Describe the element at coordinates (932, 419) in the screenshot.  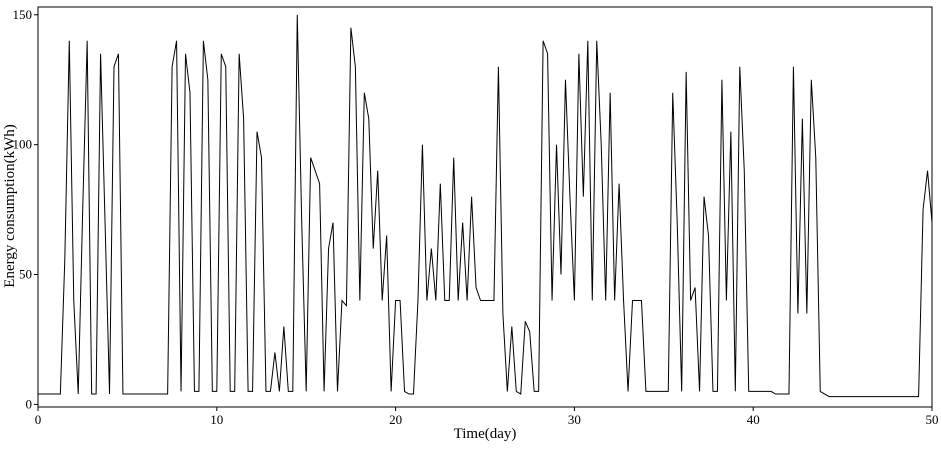
I see `x-tick-label: 50` at that location.